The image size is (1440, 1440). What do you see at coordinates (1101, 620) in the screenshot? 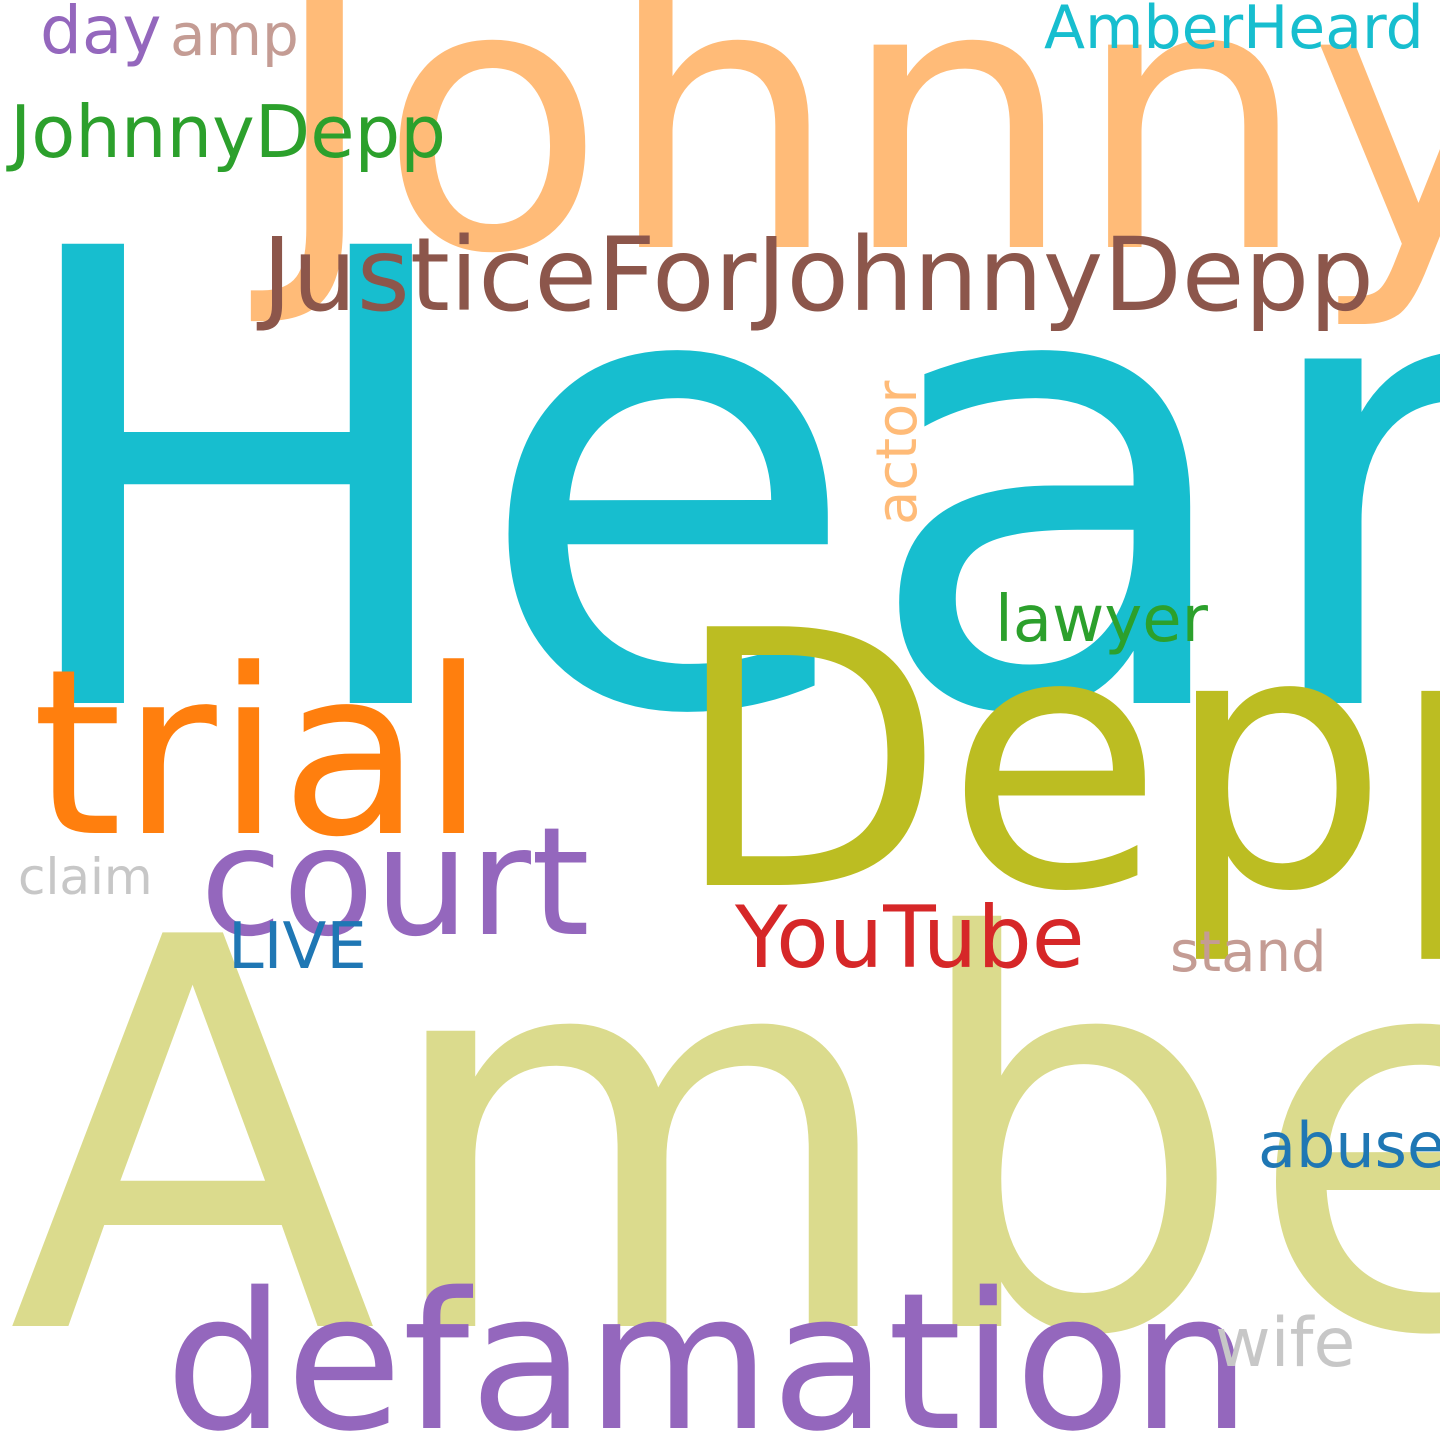
I see `word-lawyer: lawyer` at bounding box center [1101, 620].